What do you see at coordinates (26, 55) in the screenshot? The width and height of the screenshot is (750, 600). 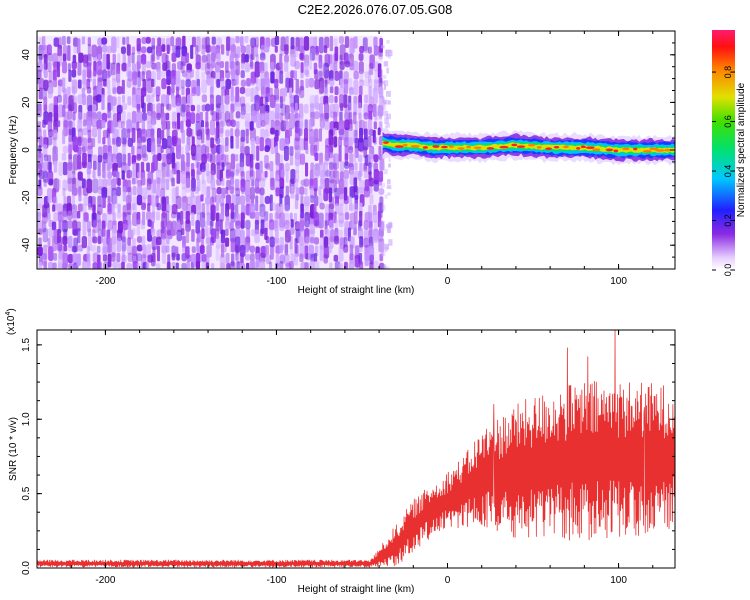 I see `y-tick-label: 40` at bounding box center [26, 55].